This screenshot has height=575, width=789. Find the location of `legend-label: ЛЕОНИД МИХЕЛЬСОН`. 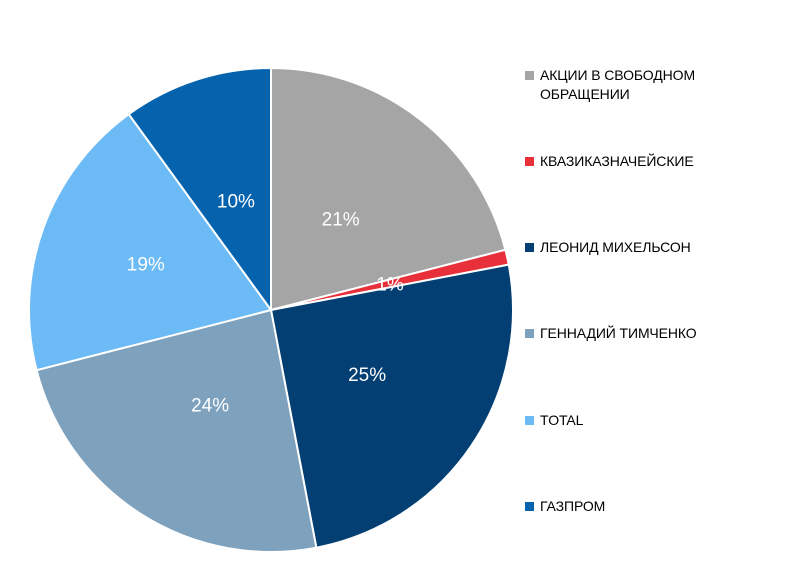

legend-label: ЛЕОНИД МИХЕЛЬСОН is located at coordinates (615, 247).